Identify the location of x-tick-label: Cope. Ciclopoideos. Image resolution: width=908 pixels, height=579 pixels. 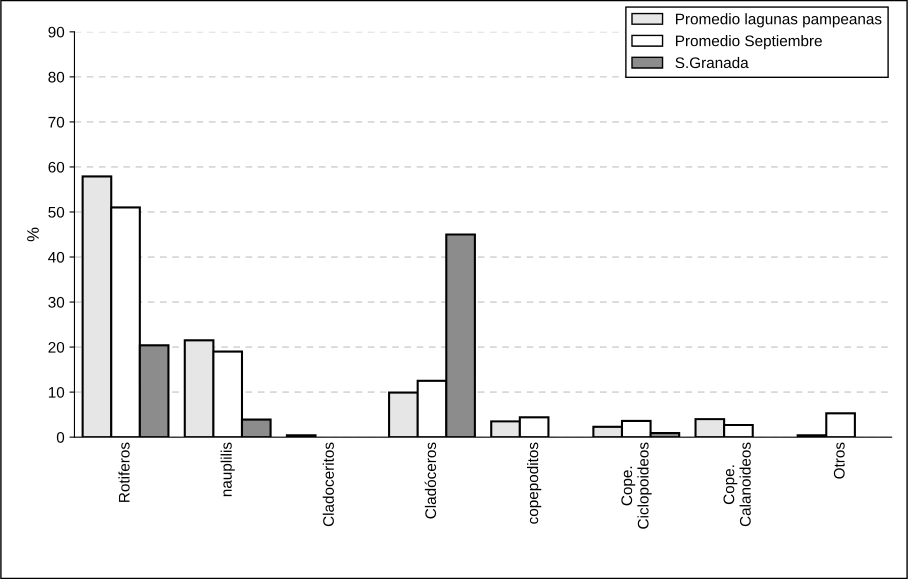
(636, 485).